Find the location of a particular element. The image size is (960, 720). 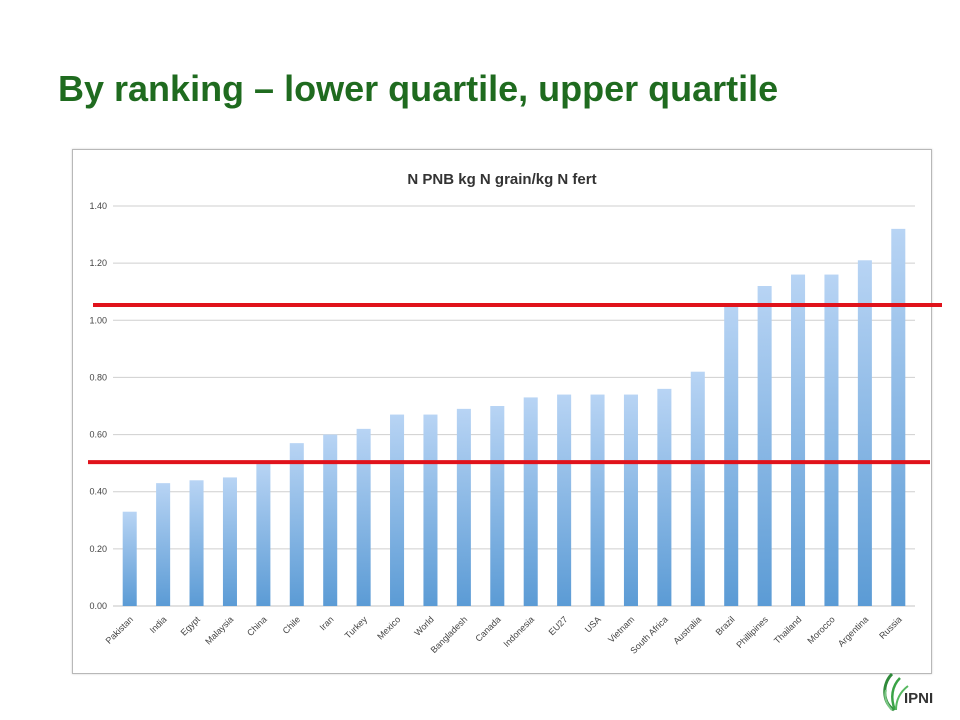

bar-australia is located at coordinates (697, 488).